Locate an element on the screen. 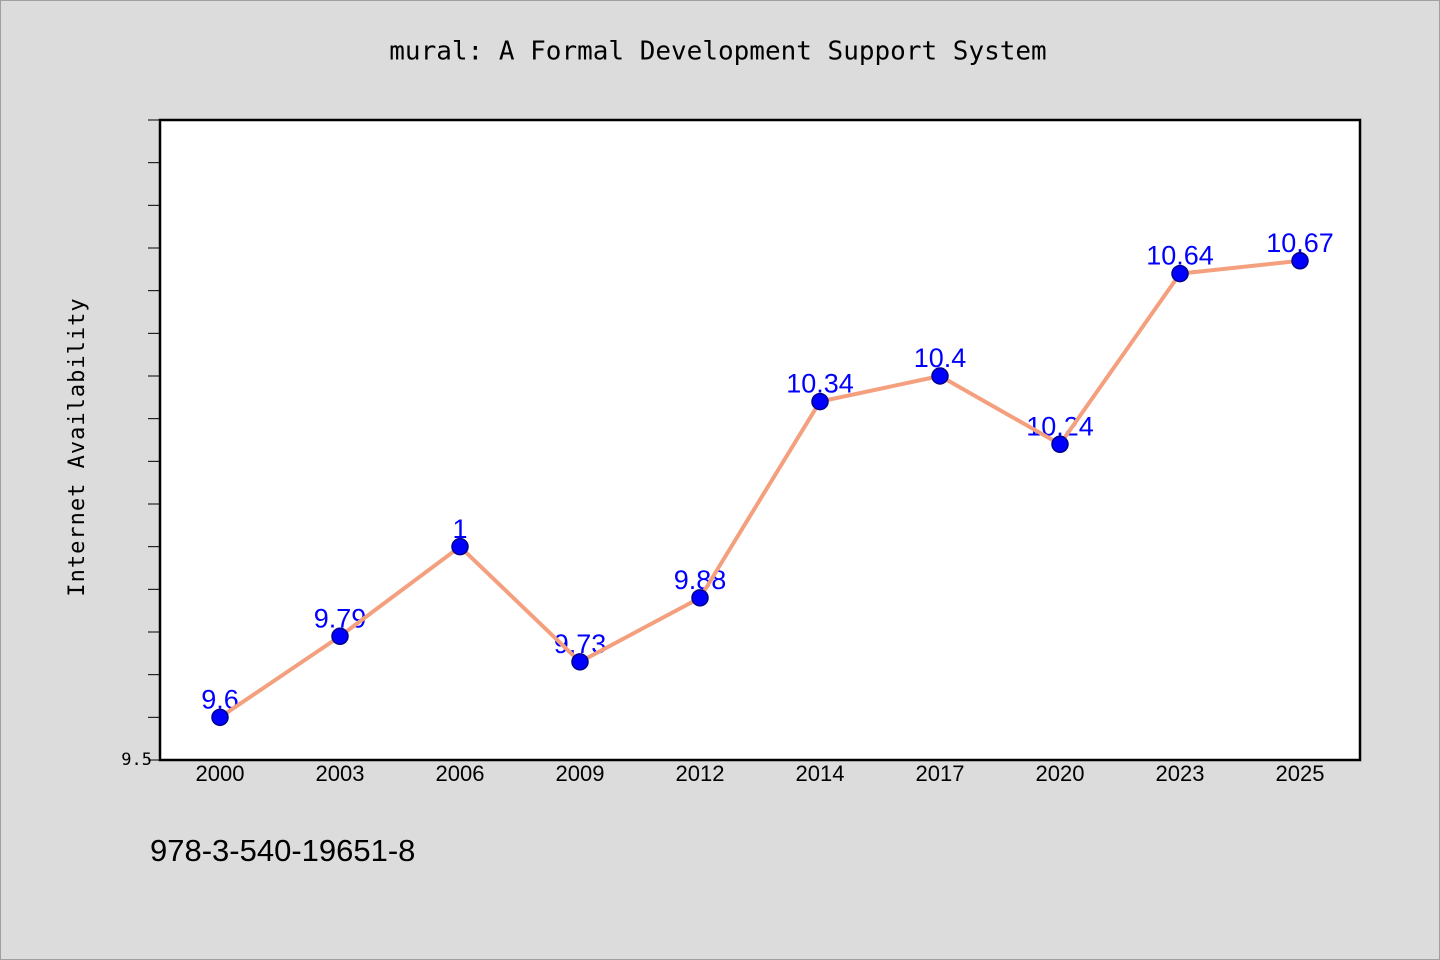 The image size is (1440, 960). x-tick-label: 2003 is located at coordinates (340, 773).